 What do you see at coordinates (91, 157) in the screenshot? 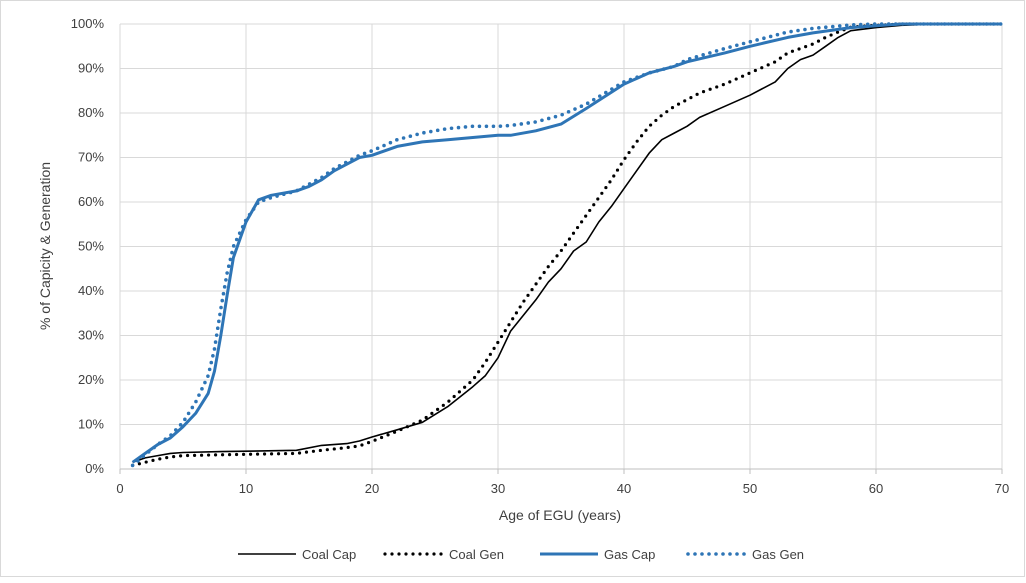
I see `y-tick-label: 70%` at bounding box center [91, 157].